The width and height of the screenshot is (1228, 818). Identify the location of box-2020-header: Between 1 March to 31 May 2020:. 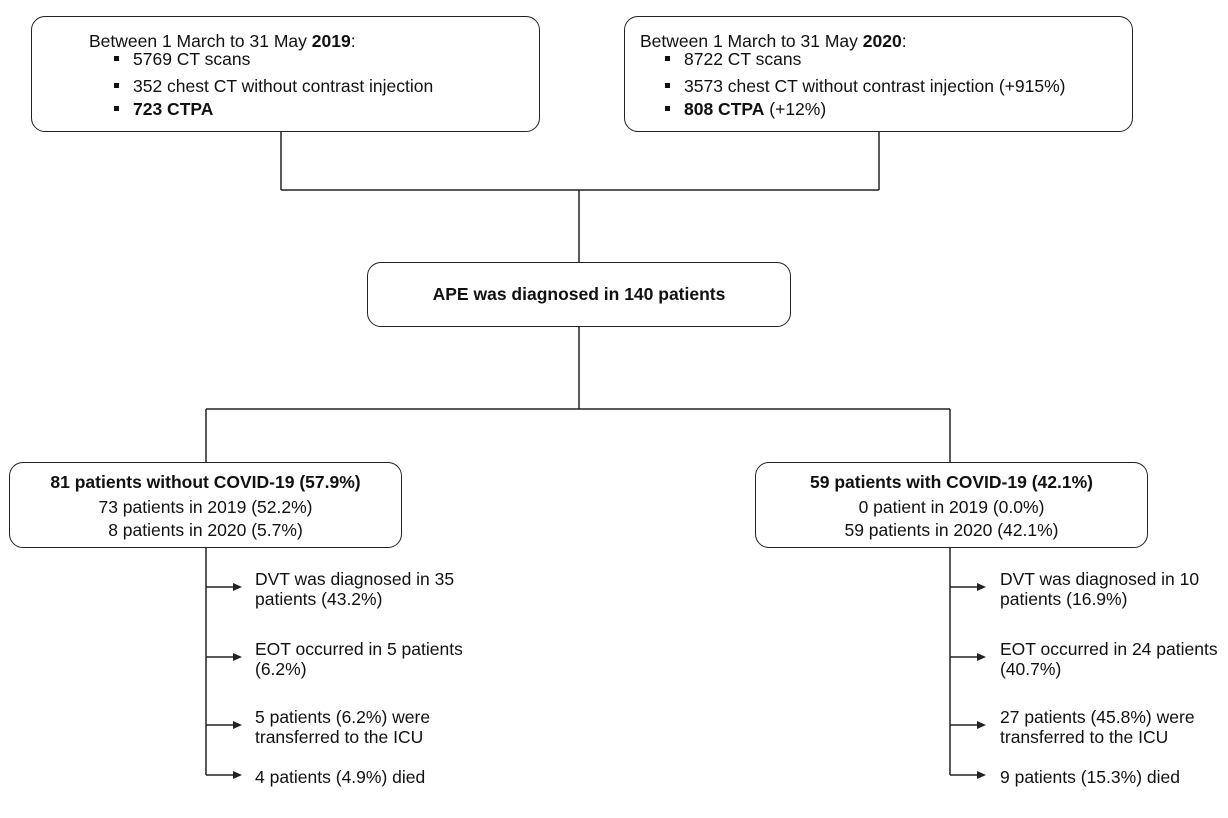
(773, 41).